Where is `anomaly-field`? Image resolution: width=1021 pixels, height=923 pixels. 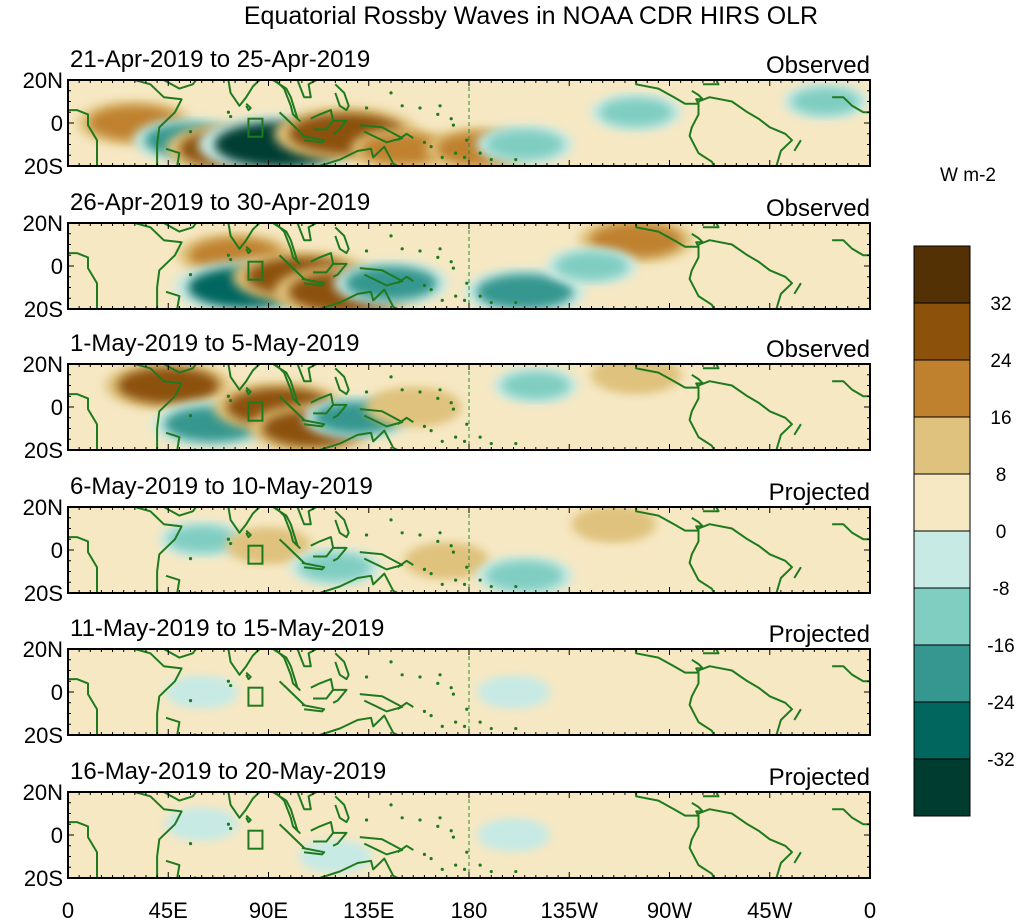 anomaly-field is located at coordinates (469, 123).